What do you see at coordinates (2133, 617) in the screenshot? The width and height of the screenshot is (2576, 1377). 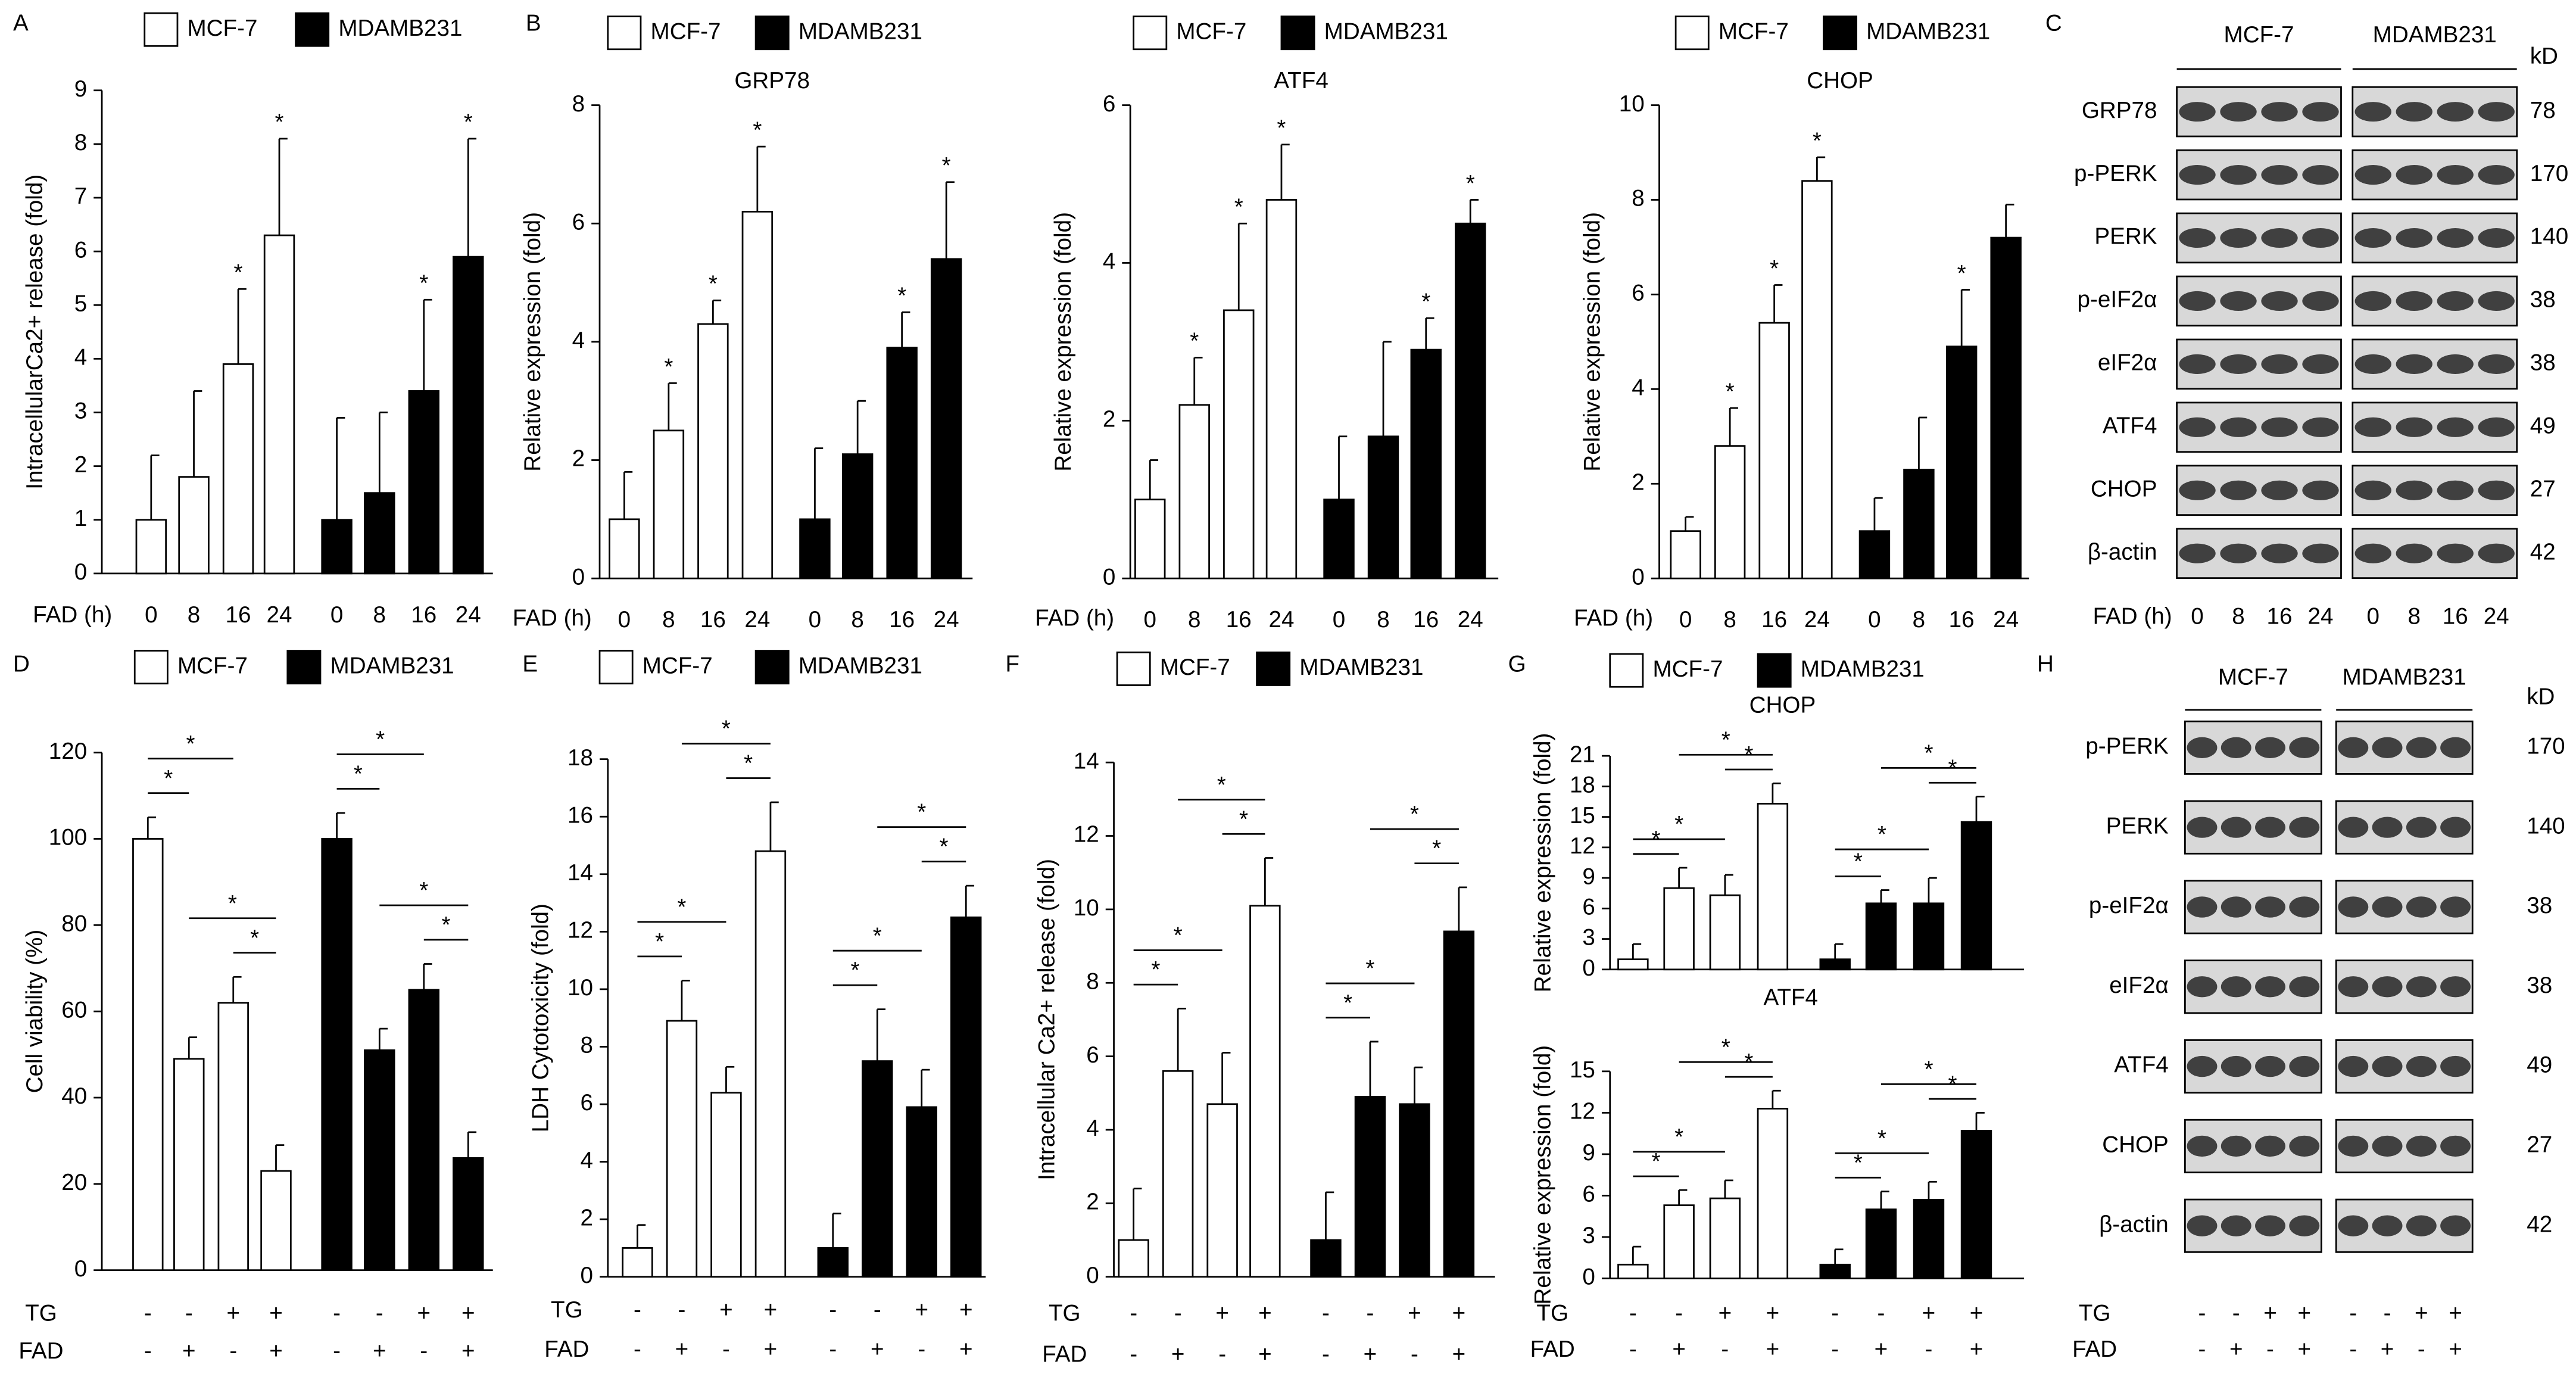 I see `lane-row-label: FAD (h)` at bounding box center [2133, 617].